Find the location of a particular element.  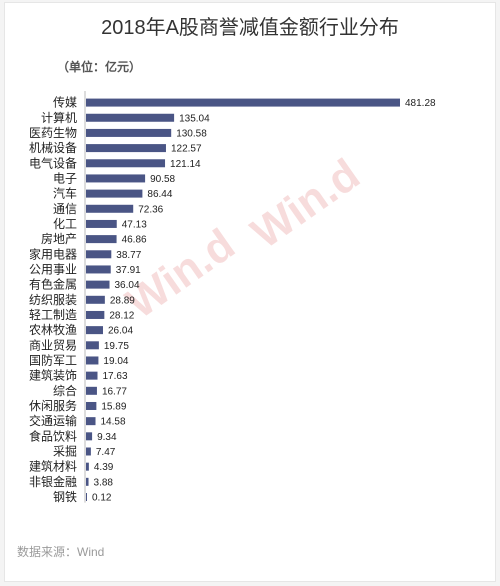

value-label: 135.04 is located at coordinates (194, 118).